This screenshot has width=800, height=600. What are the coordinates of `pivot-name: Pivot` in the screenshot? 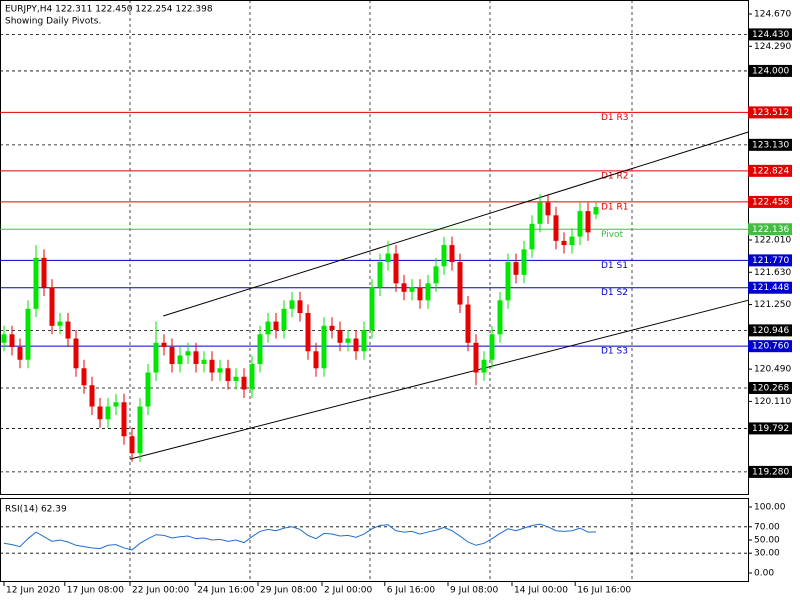 It's located at (612, 235).